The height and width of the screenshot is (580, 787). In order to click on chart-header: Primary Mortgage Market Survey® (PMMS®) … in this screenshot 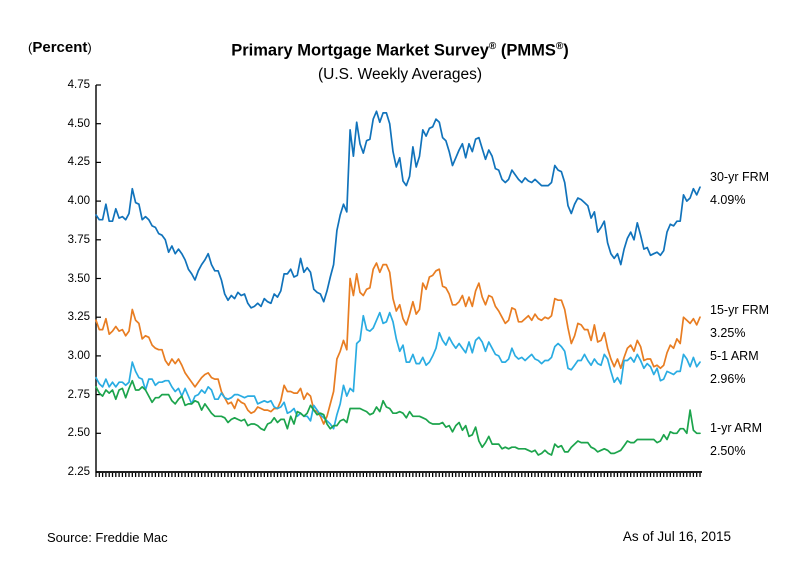, I will do `click(400, 60)`.